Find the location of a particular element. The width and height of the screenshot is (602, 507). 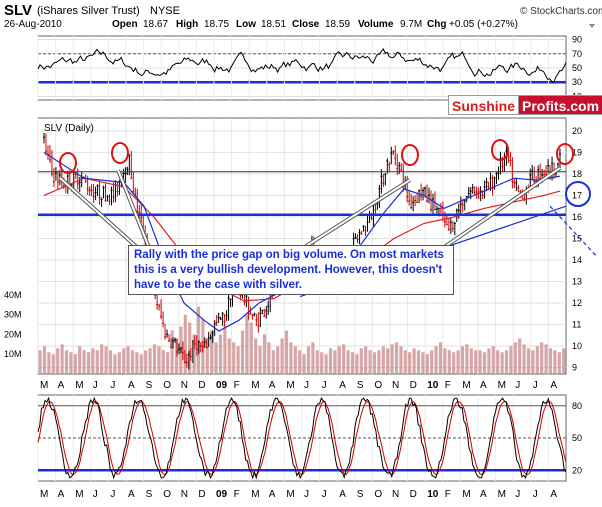

stoch-ticks: 20 50 80 is located at coordinates (577, 438).